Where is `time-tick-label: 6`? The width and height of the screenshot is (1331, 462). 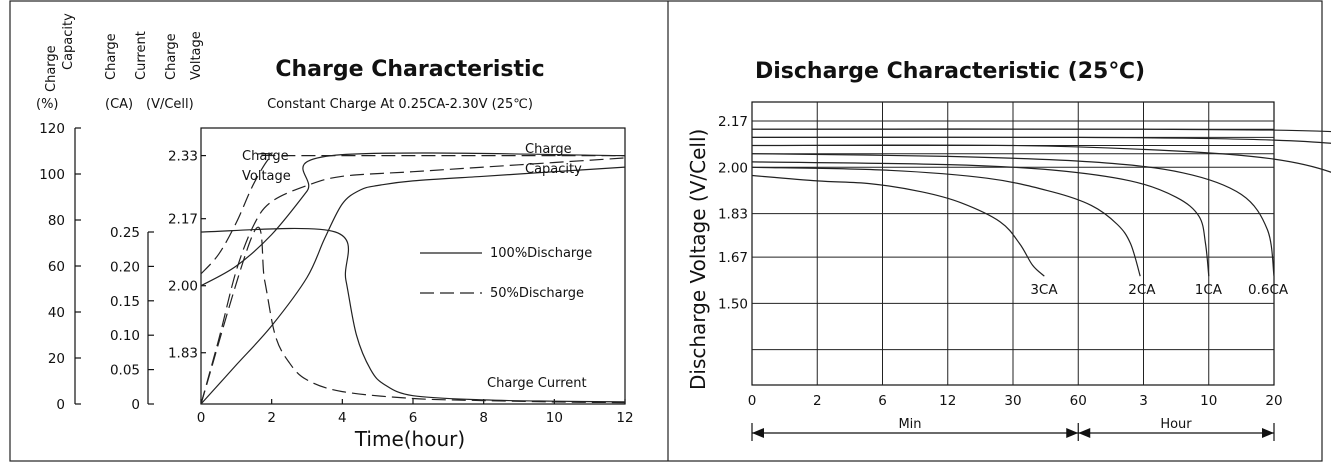 time-tick-label: 6 is located at coordinates (413, 418).